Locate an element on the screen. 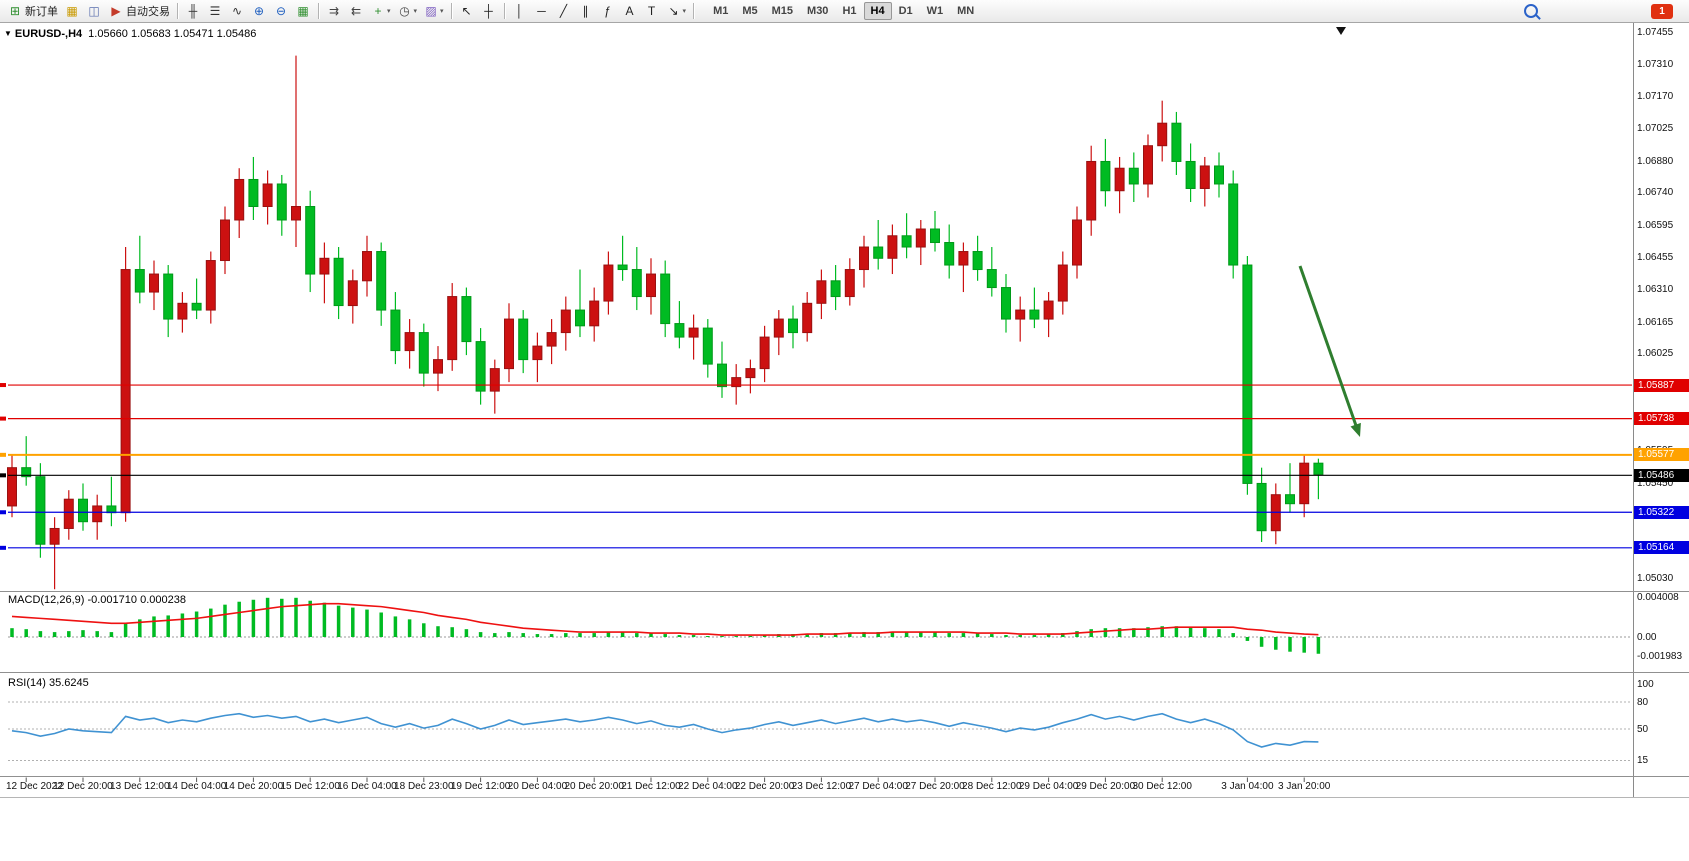 This screenshot has width=1689, height=861. auto-scroll-button: ⇉ is located at coordinates (334, 11).